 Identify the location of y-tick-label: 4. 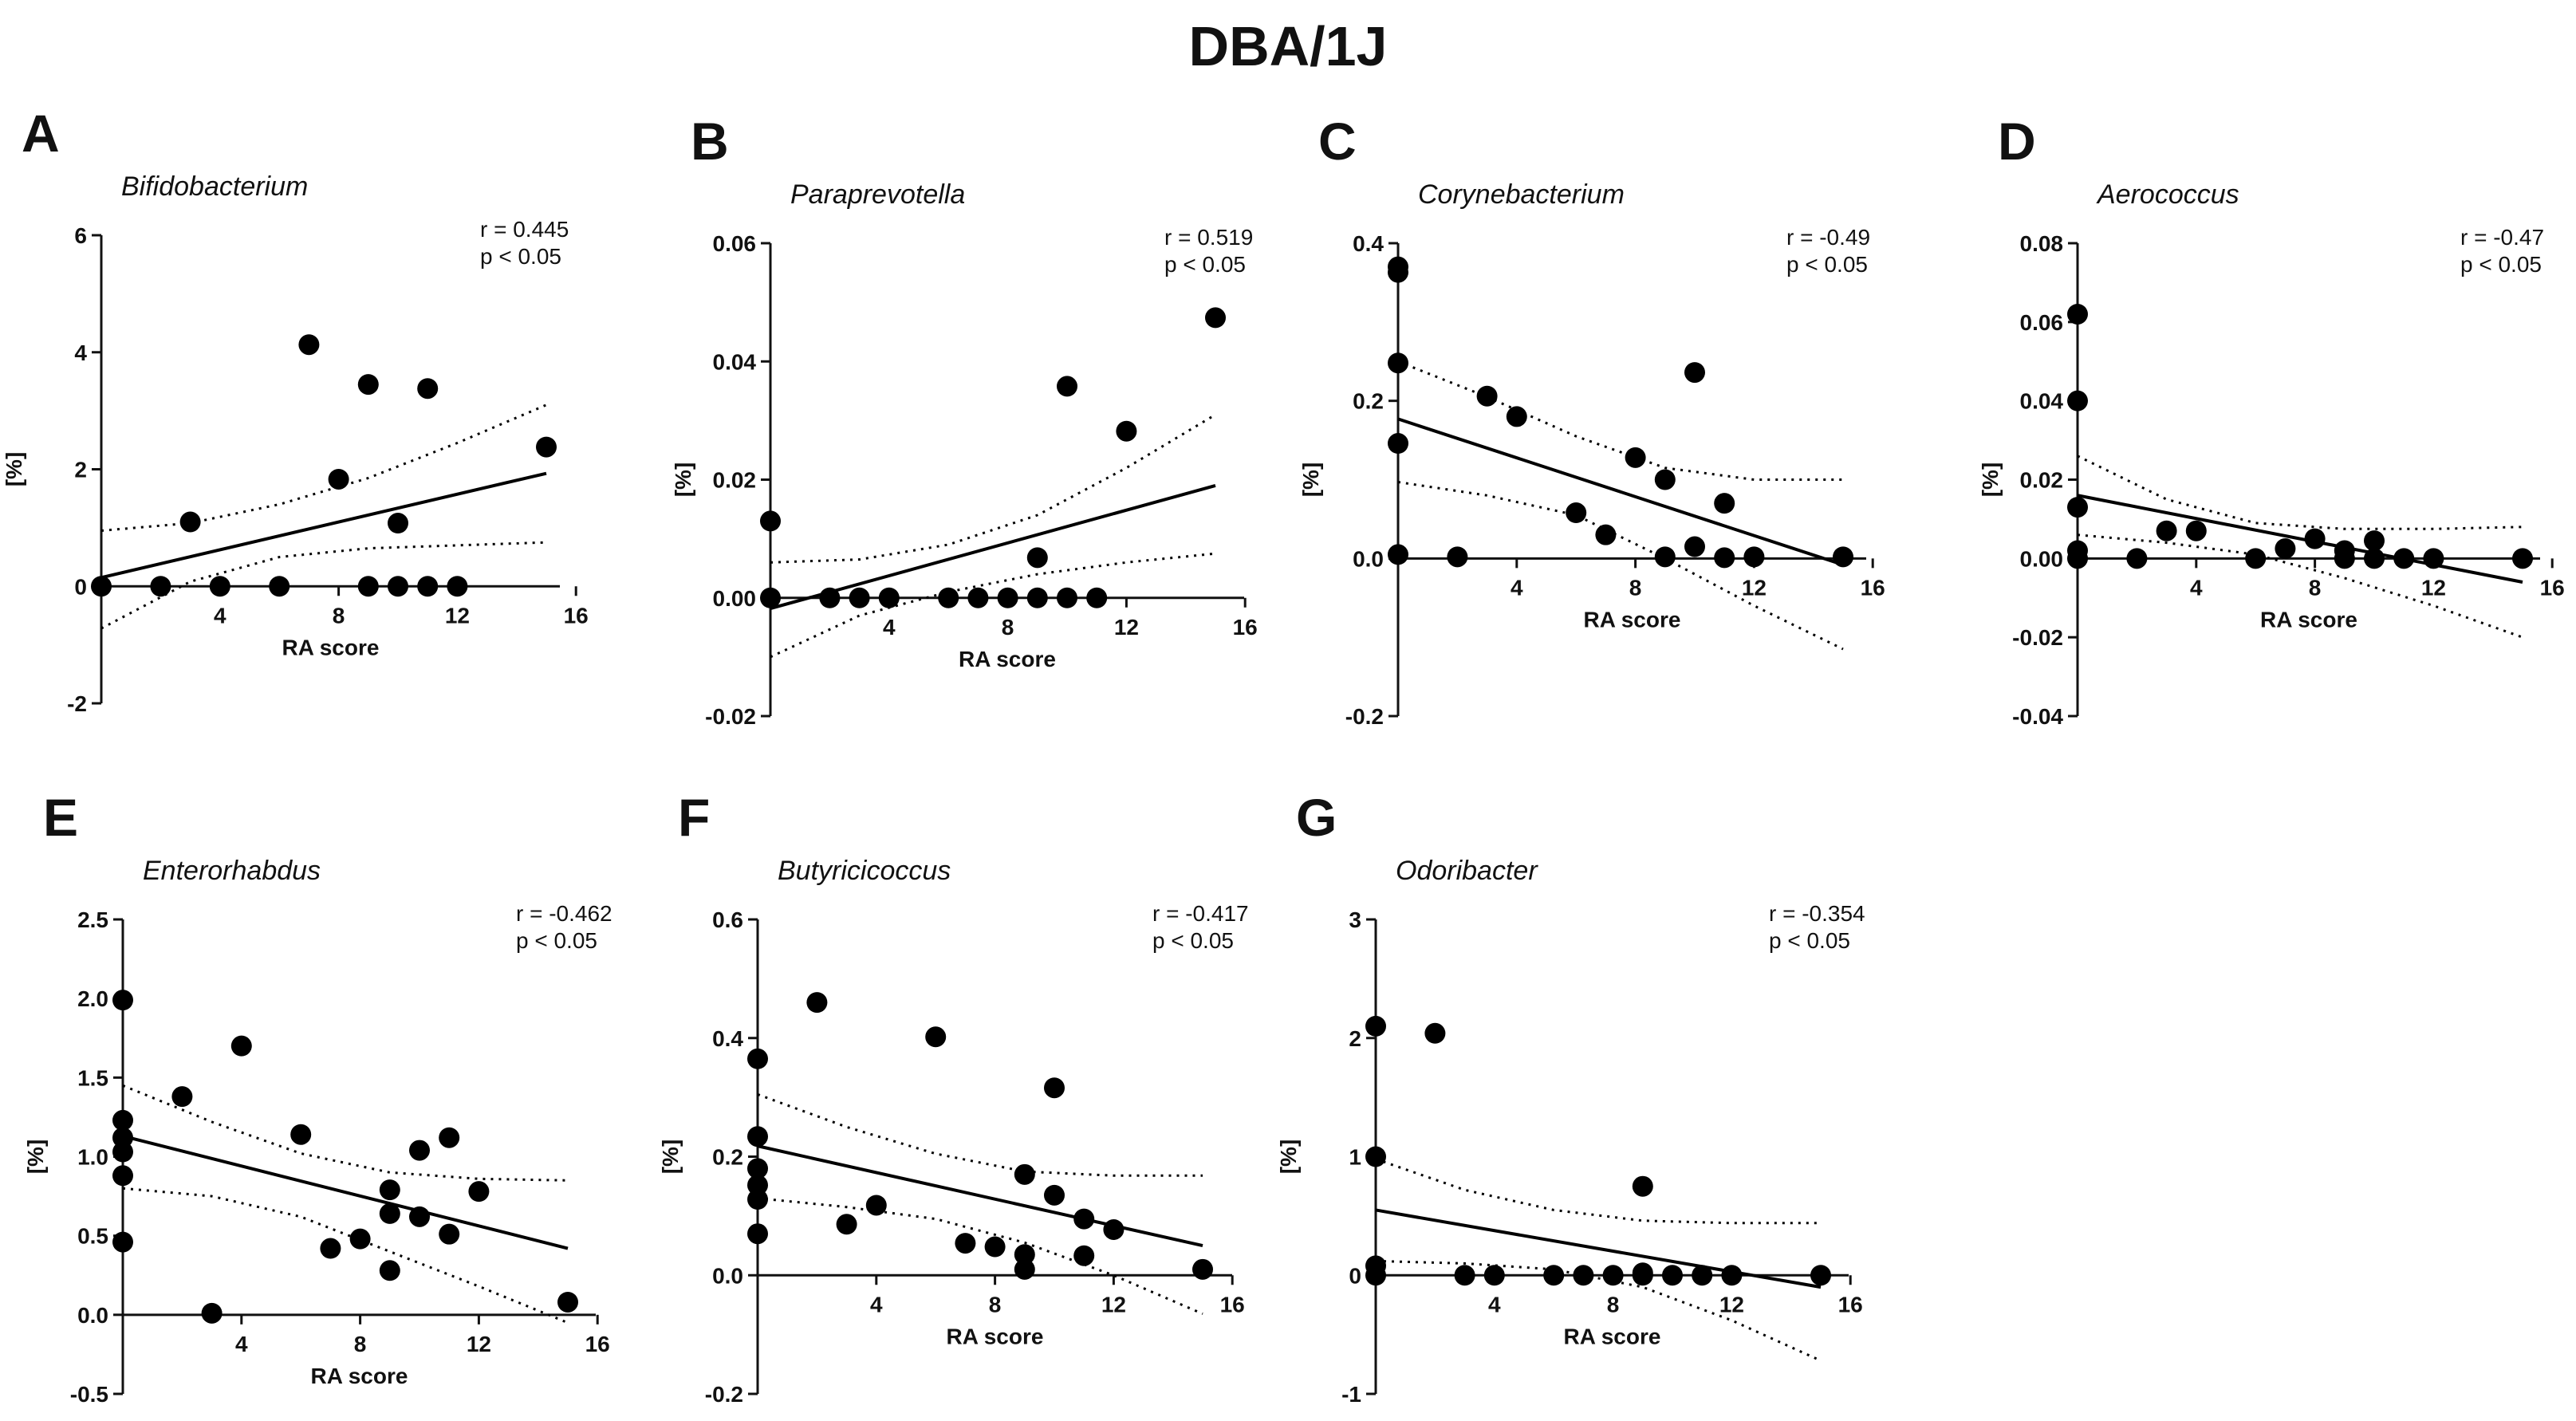
(80, 352).